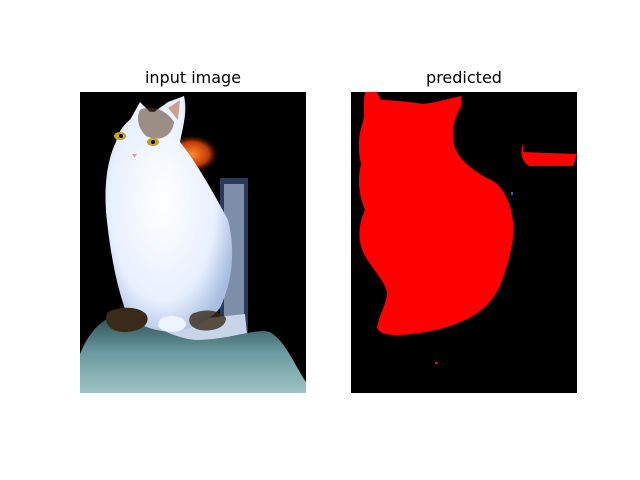 Image resolution: width=640 pixels, height=480 pixels. What do you see at coordinates (512, 193) in the screenshot?
I see `mask-speck` at bounding box center [512, 193].